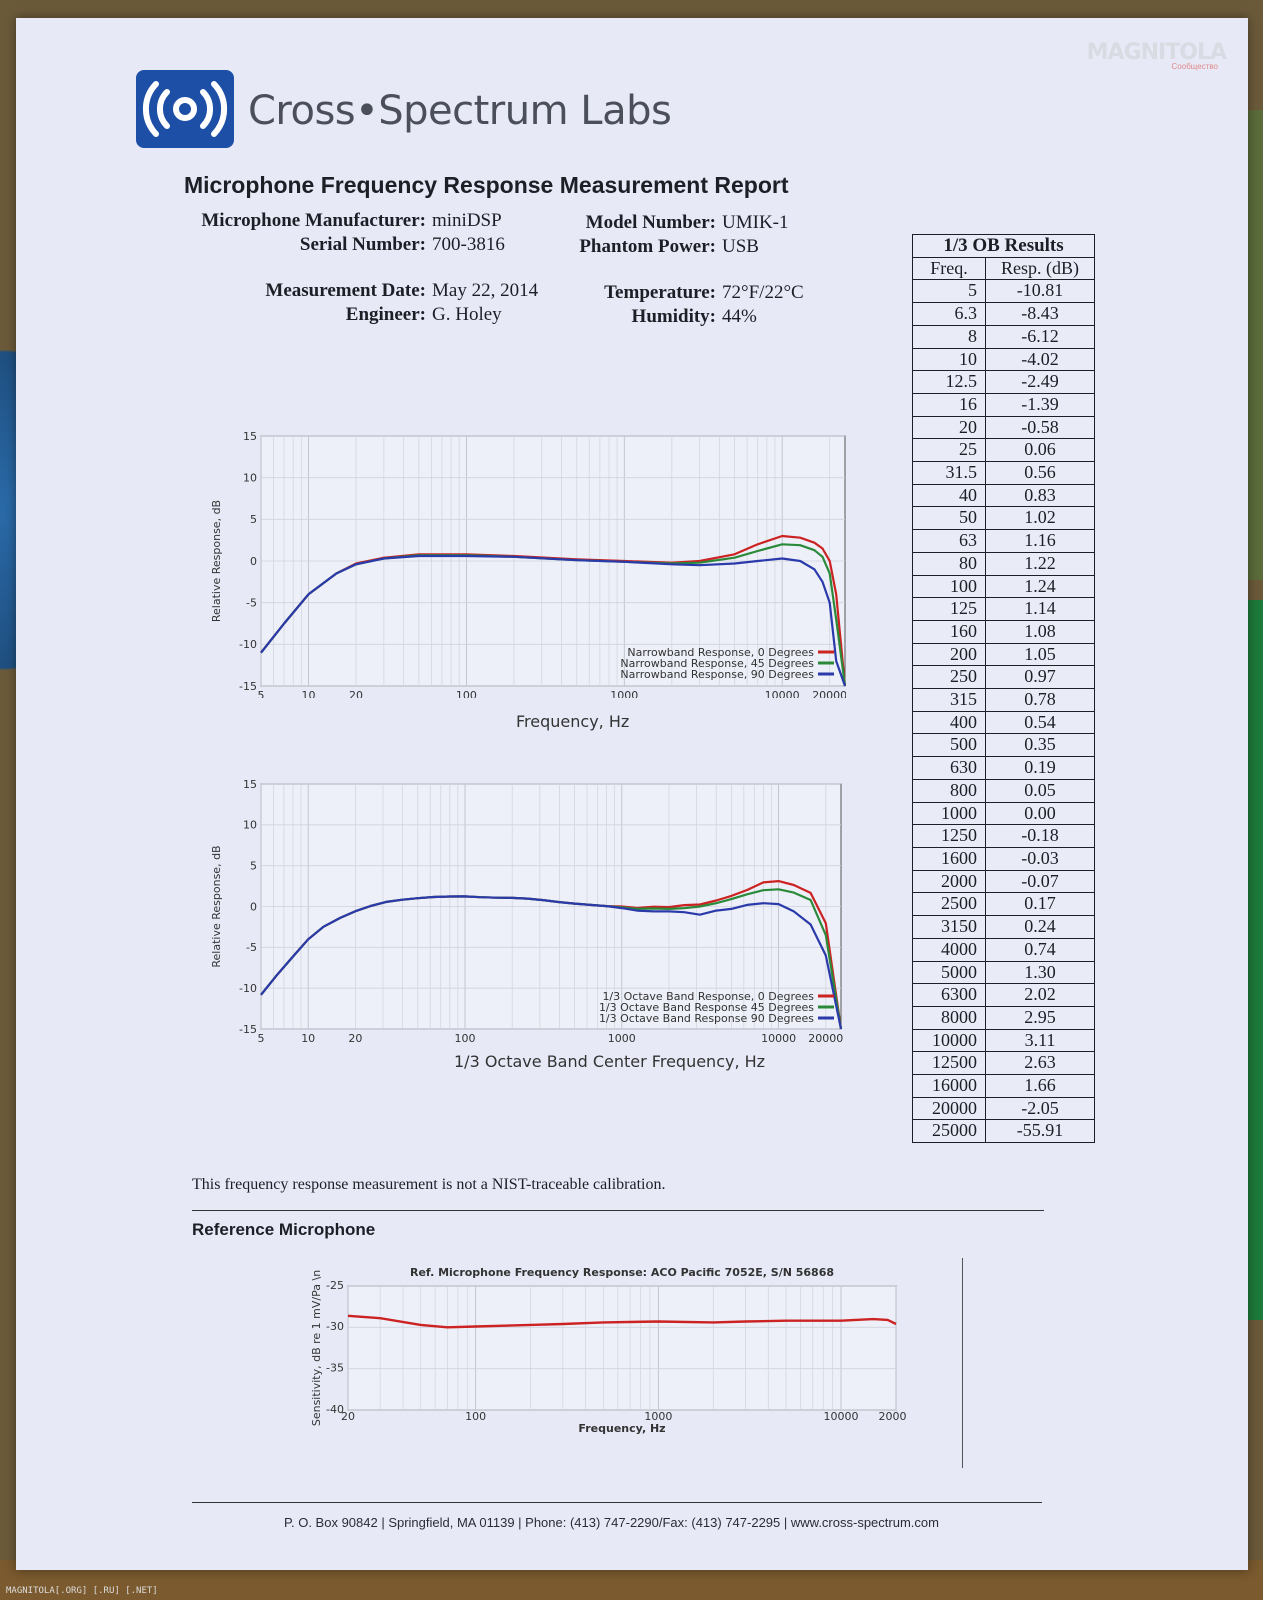 Image resolution: width=1263 pixels, height=1600 pixels. What do you see at coordinates (251, 947) in the screenshot?
I see `y-tick-label: -5` at bounding box center [251, 947].